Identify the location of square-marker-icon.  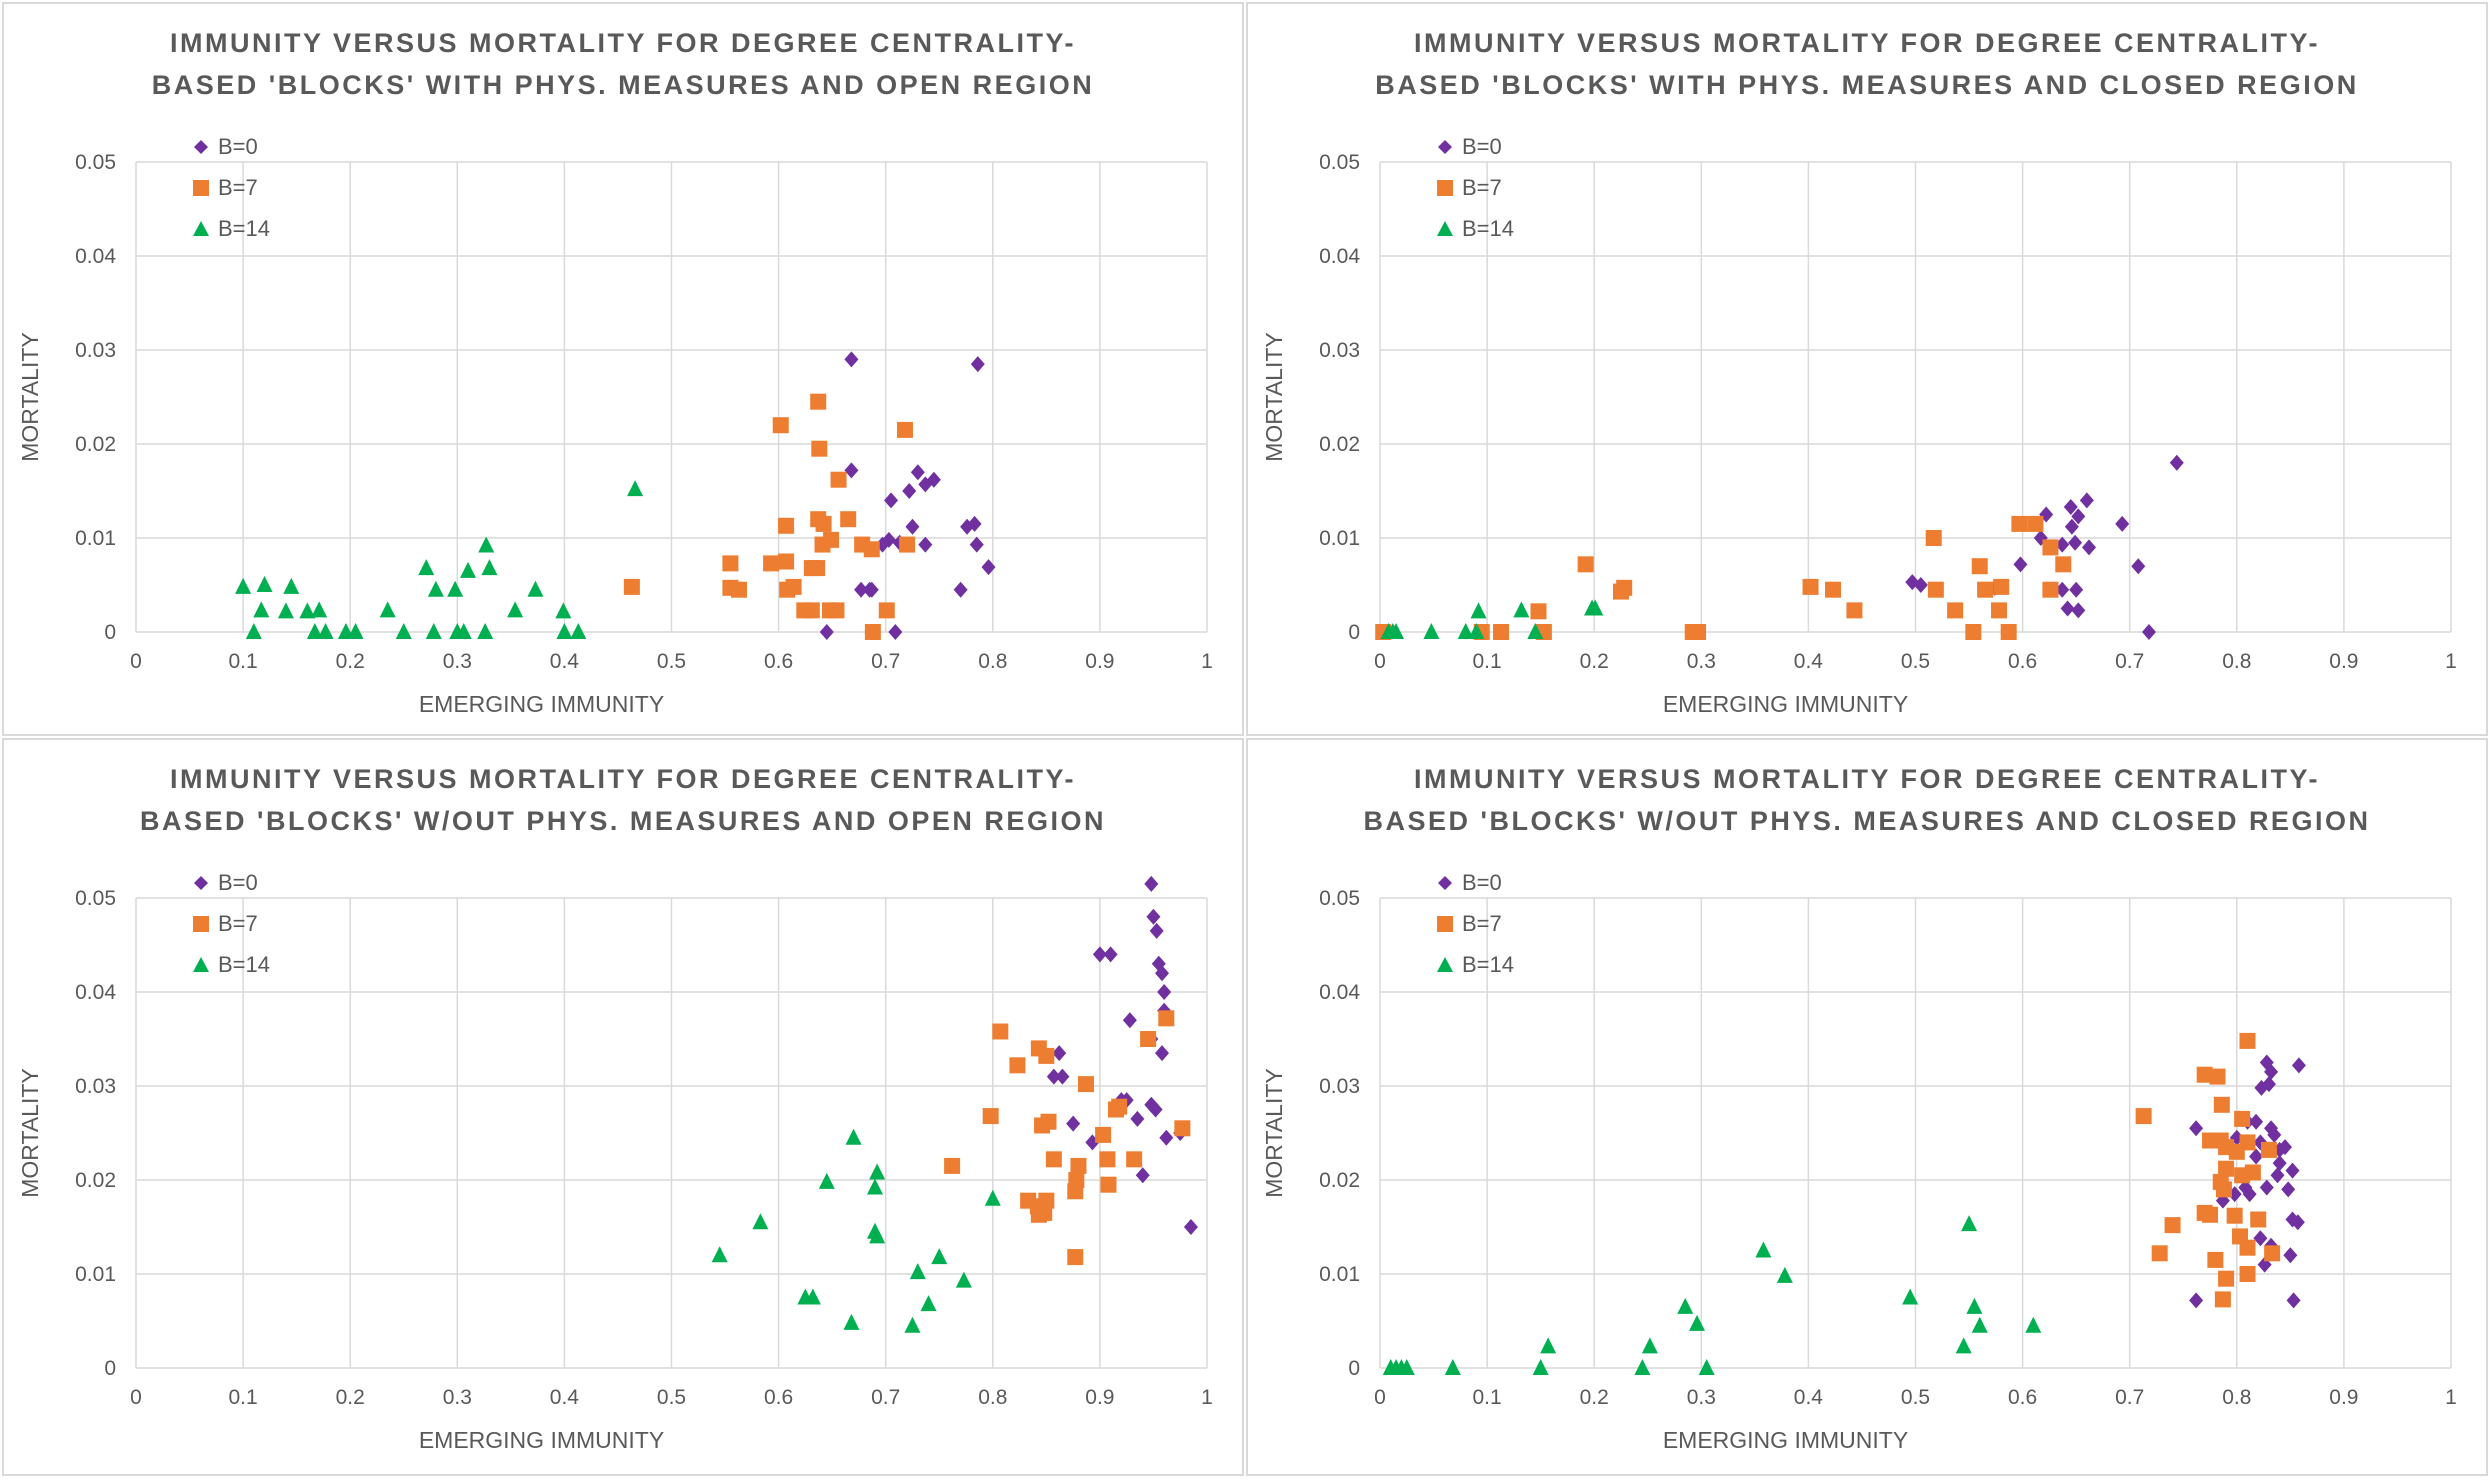
(201, 923).